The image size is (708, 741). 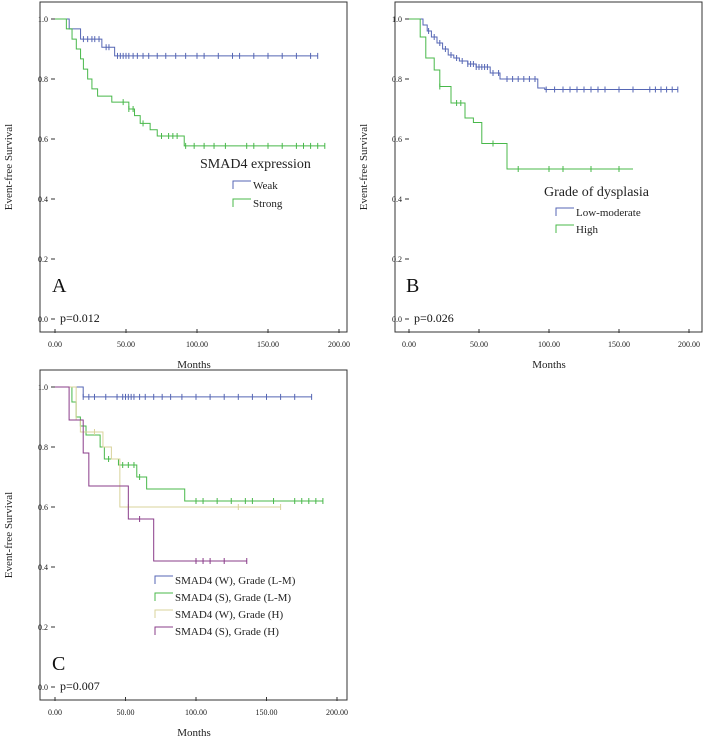 What do you see at coordinates (229, 615) in the screenshot?
I see `panel-c-legend-label-smad4-w-grade-h: SMAD4 (W), Grade (H)` at bounding box center [229, 615].